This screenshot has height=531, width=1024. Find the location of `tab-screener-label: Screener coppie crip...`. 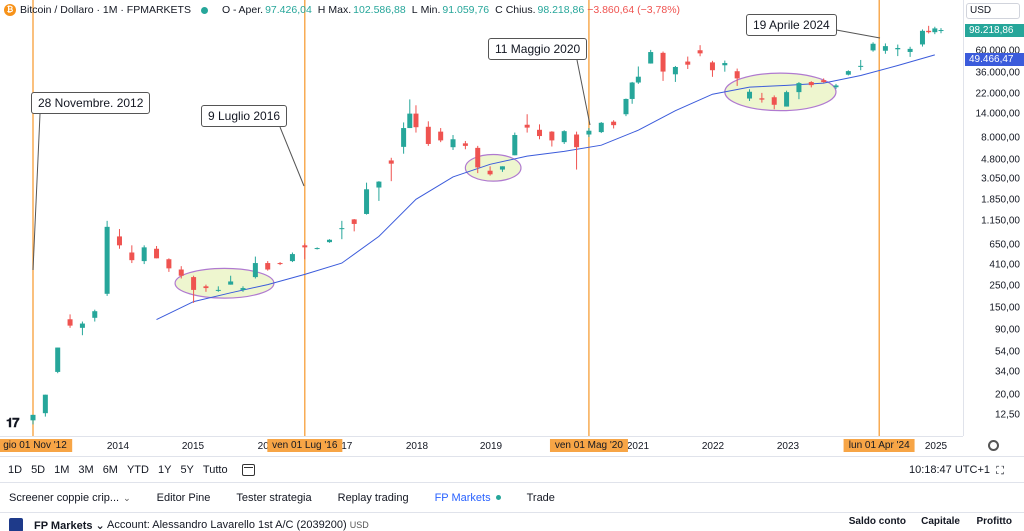

tab-screener-label: Screener coppie crip... is located at coordinates (64, 497).